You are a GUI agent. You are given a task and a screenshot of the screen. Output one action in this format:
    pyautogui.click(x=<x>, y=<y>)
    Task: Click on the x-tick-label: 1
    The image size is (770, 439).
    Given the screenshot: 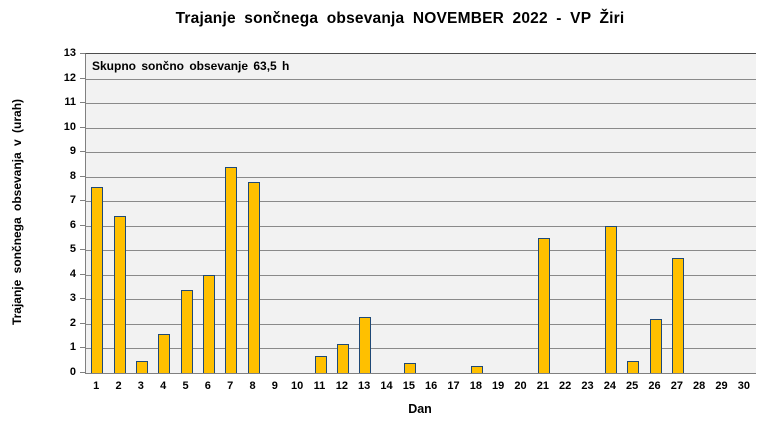 What is the action you would take?
    pyautogui.click(x=96, y=386)
    